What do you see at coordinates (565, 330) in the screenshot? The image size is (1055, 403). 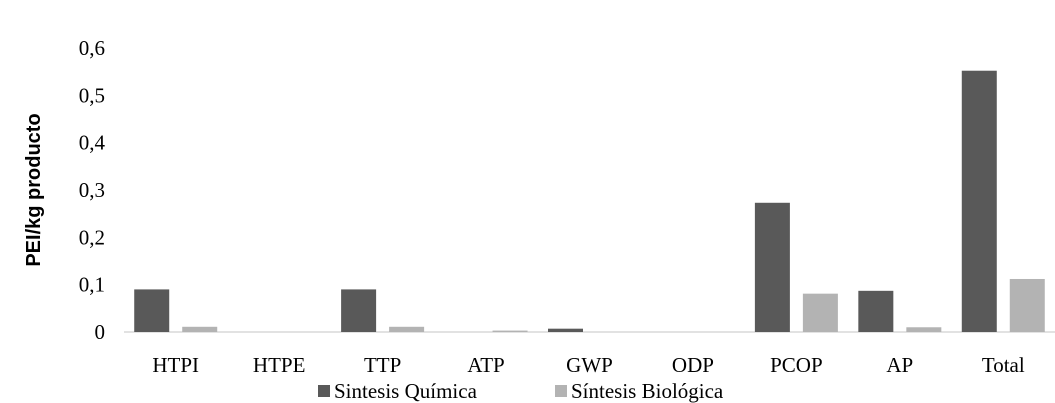 I see `bar-quimica-gwp` at bounding box center [565, 330].